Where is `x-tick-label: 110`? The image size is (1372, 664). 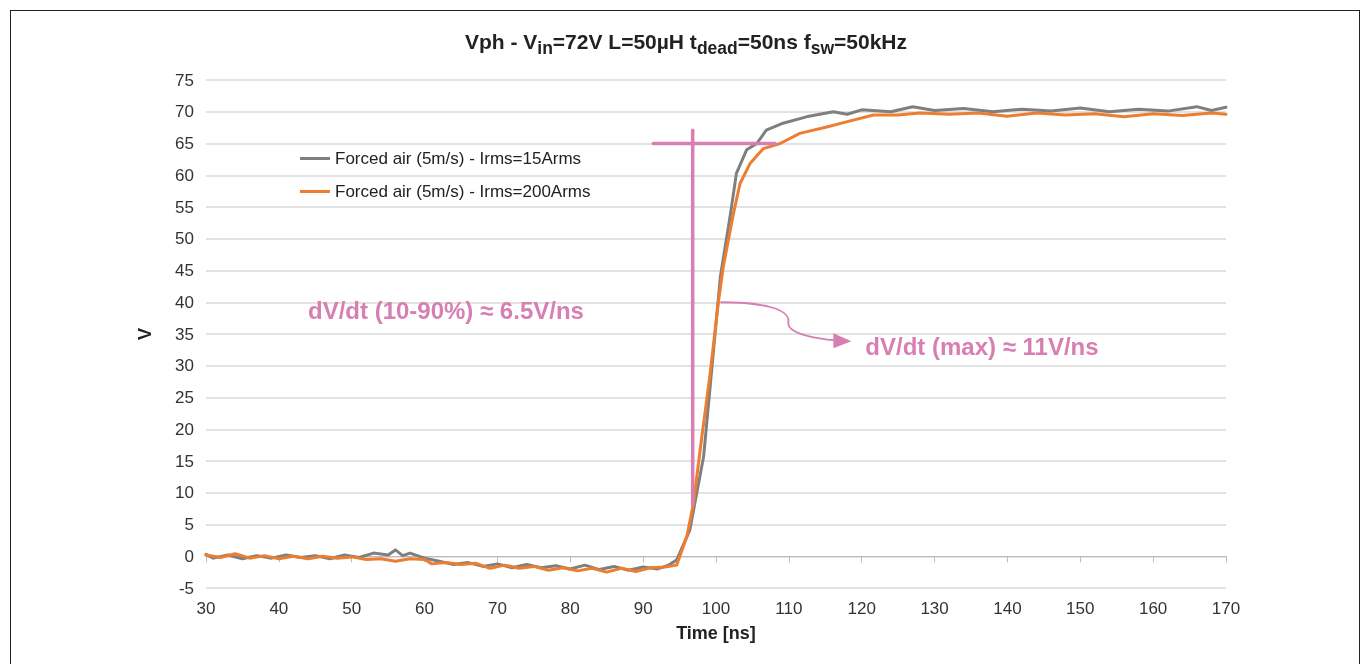 x-tick-label: 110 is located at coordinates (789, 608).